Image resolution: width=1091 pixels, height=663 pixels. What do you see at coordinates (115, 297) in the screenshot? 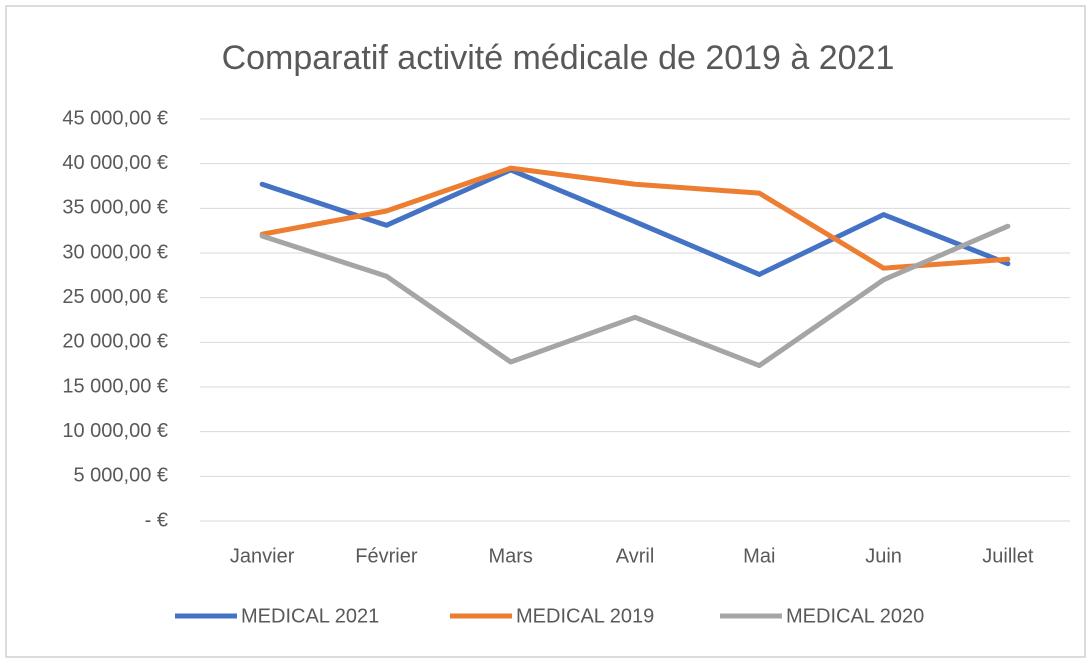
I see `y-tick-label: 25 000,00 €` at bounding box center [115, 297].